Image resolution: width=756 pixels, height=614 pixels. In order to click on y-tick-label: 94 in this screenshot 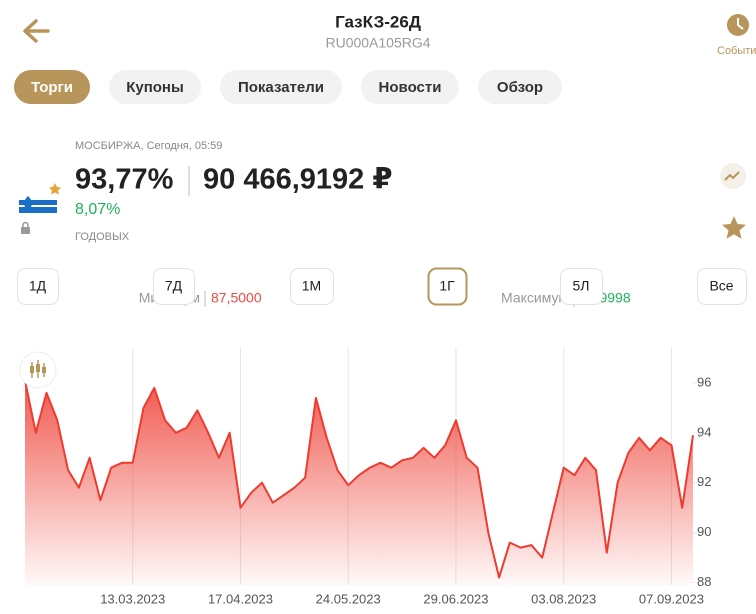, I will do `click(704, 431)`.